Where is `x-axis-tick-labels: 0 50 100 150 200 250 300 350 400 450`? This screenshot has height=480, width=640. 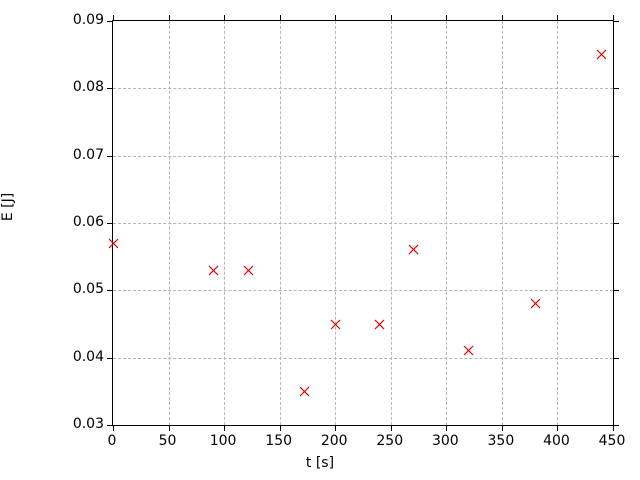
x-axis-tick-labels: 0 50 100 150 200 250 300 350 400 450 is located at coordinates (320, 444).